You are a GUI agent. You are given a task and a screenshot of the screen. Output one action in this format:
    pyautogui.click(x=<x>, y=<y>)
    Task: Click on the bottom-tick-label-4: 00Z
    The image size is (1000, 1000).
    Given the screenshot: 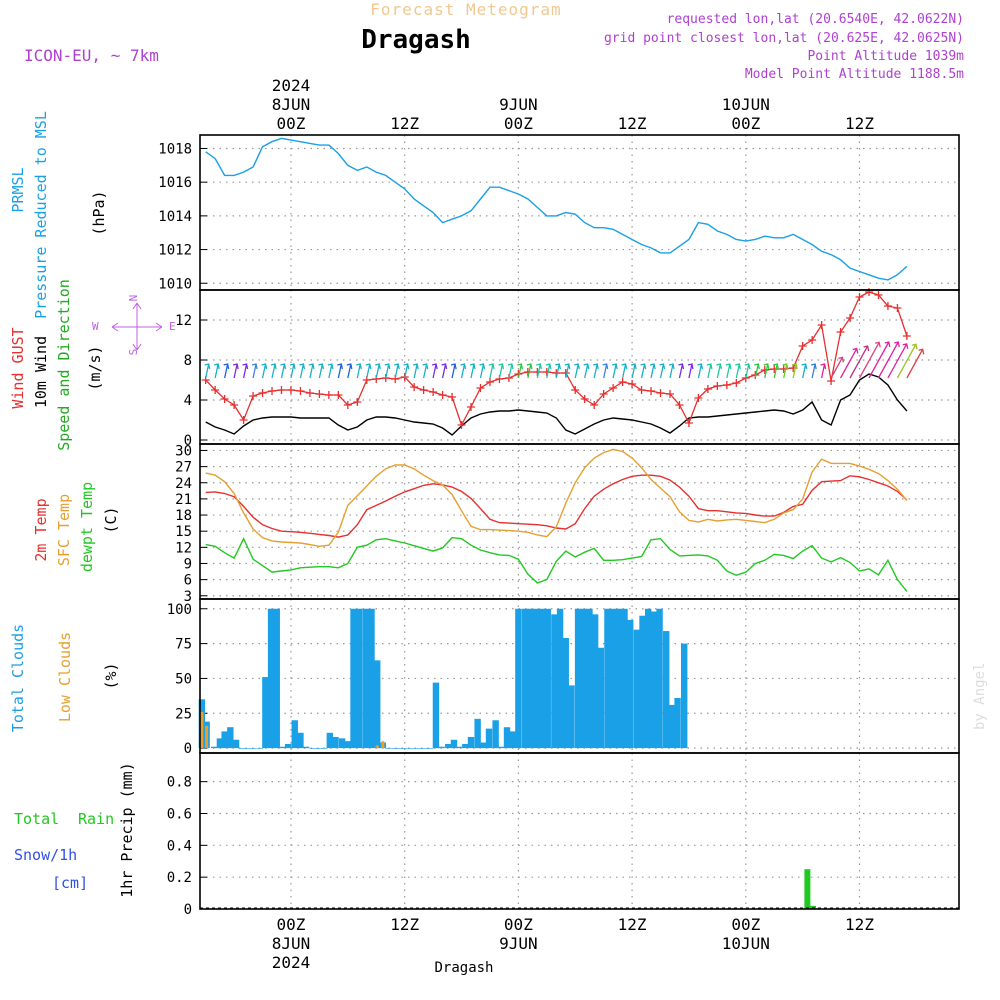 What is the action you would take?
    pyautogui.click(x=745, y=924)
    